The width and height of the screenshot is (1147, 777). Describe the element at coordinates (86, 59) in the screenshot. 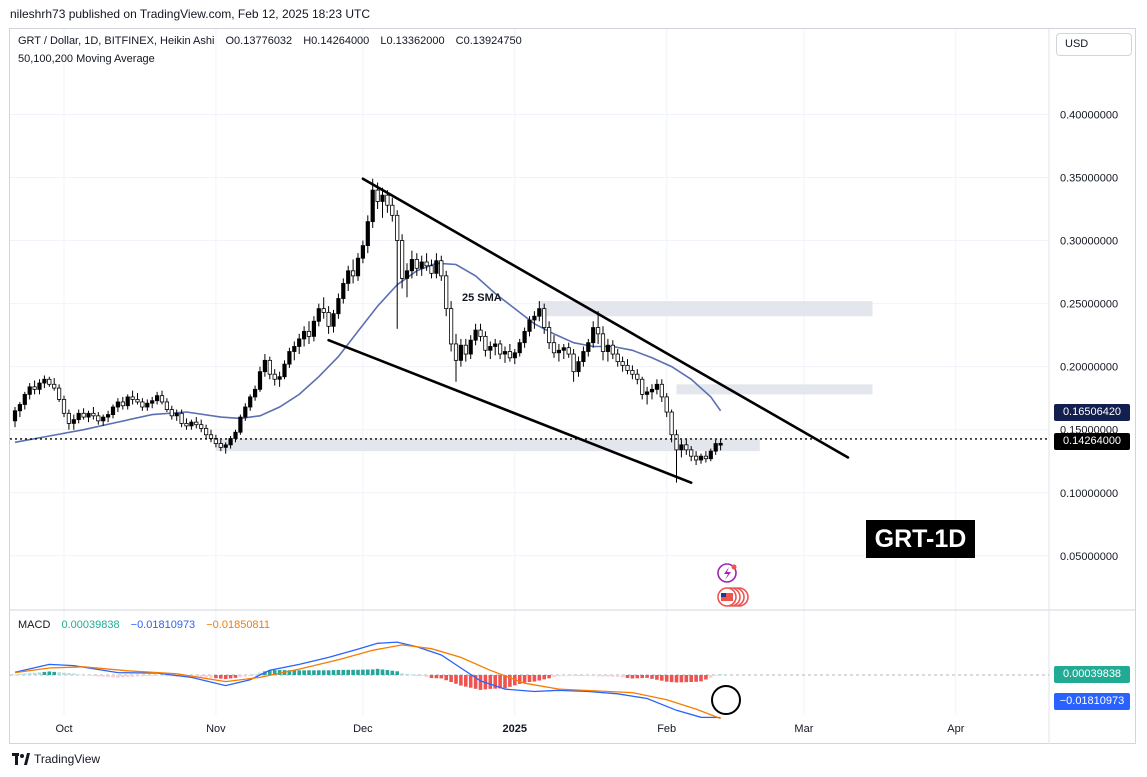

I see `legend-moving-average: 50,100,200 Moving Average` at that location.